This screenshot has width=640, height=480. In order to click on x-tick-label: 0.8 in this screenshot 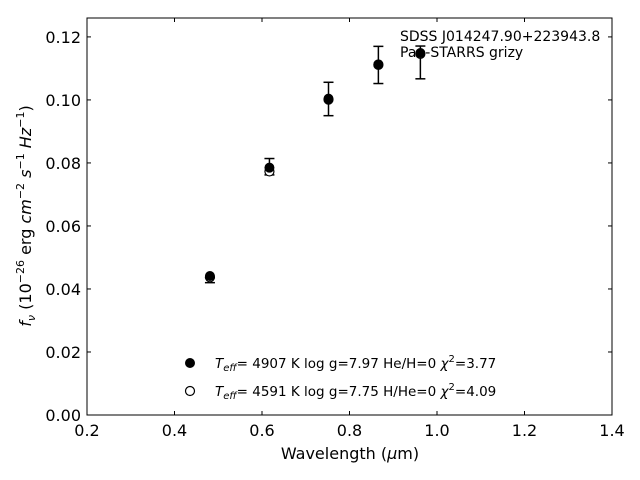, I will do `click(349, 430)`.